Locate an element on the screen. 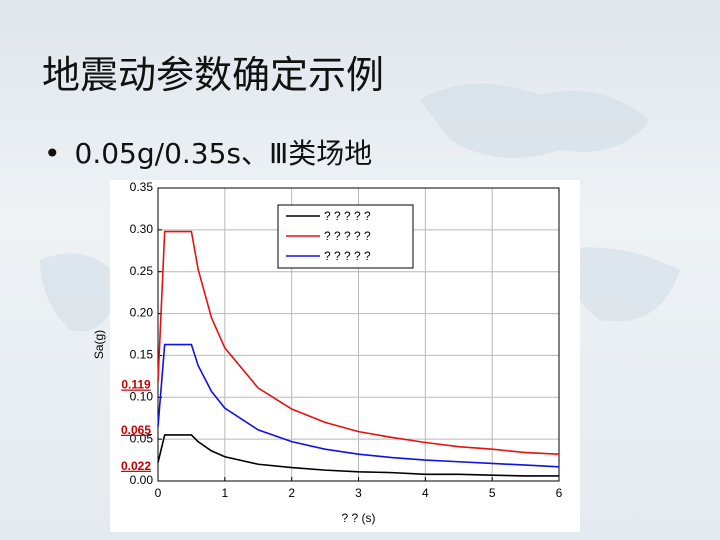 This screenshot has width=720, height=540. x-tick-label: 6 is located at coordinates (559, 493).